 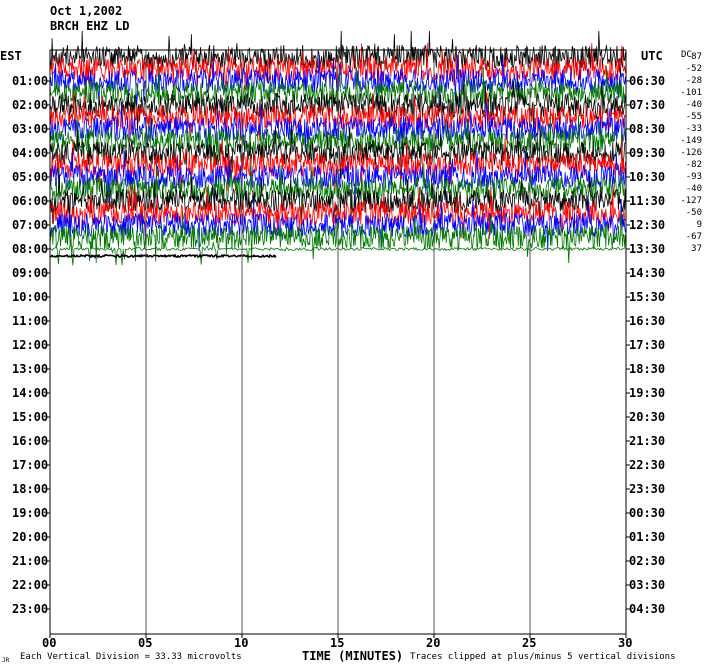 What do you see at coordinates (30, 273) in the screenshot?
I see `est-hour-label: 09:00` at bounding box center [30, 273].